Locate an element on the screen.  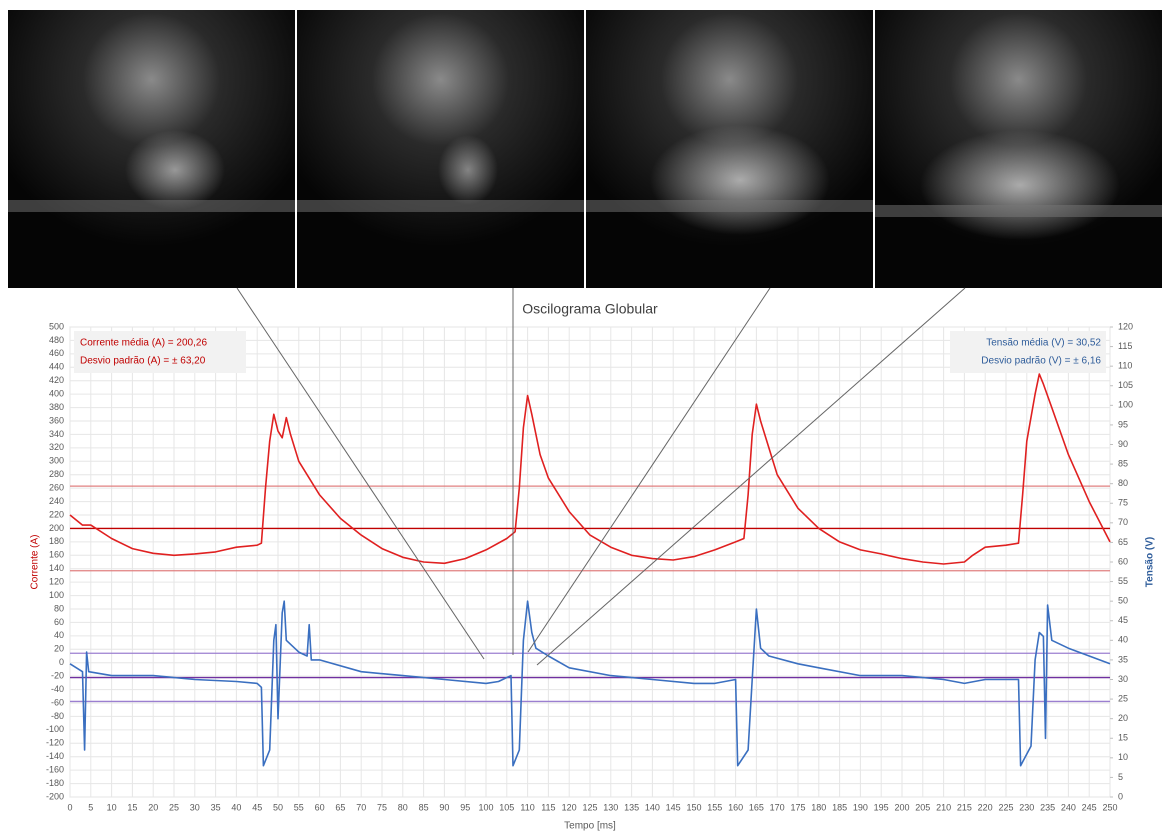
x-tick-label: 185 is located at coordinates (839, 807).